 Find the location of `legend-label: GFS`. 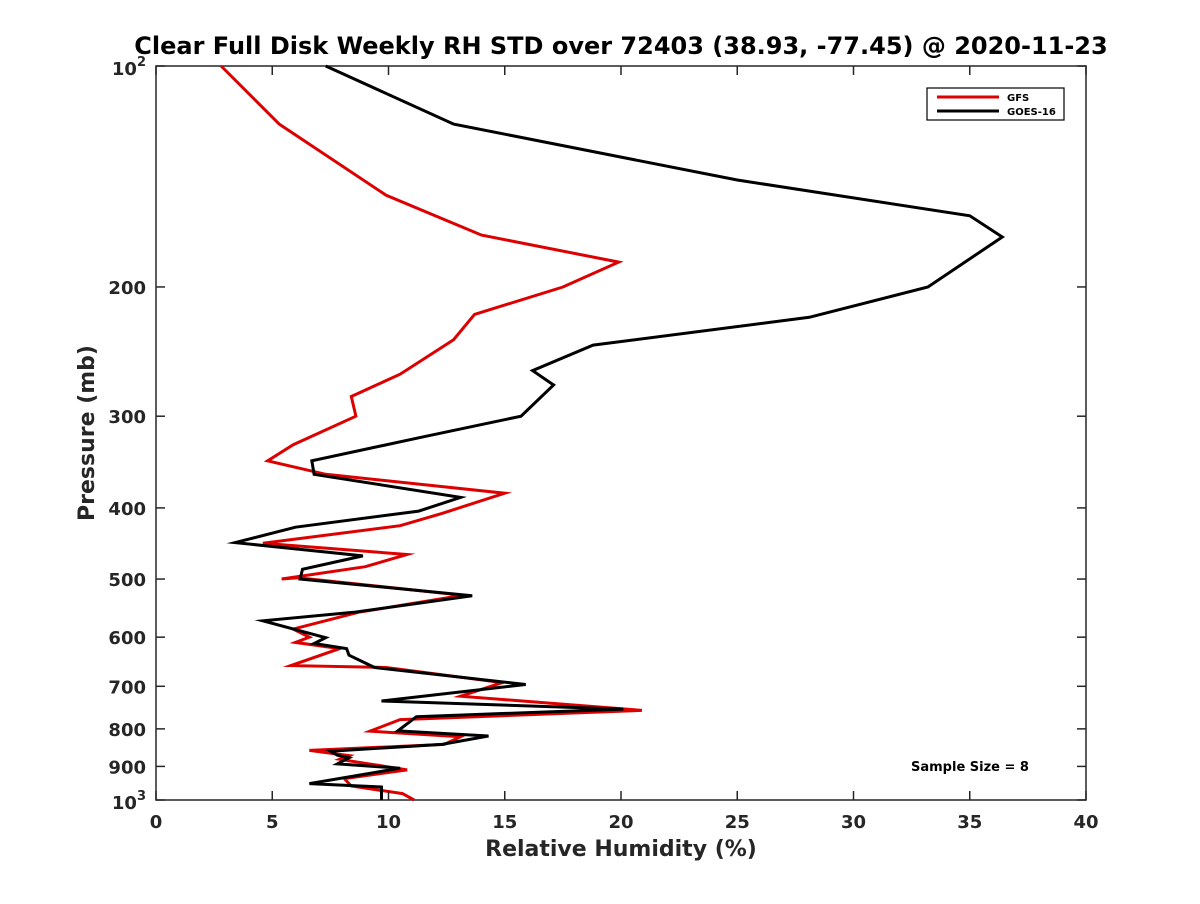

legend-label: GFS is located at coordinates (1018, 98).